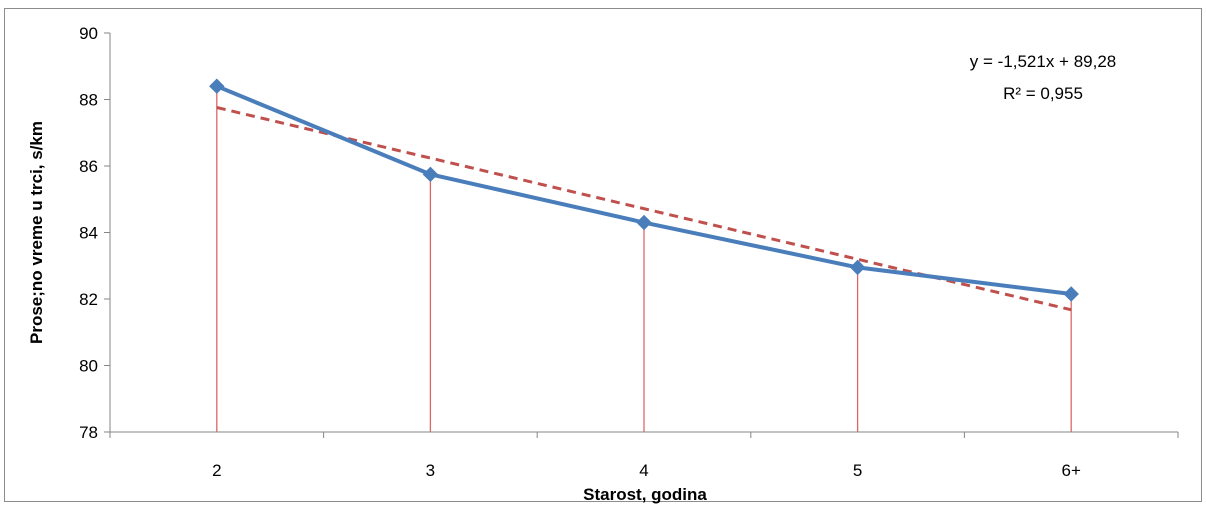  What do you see at coordinates (644, 456) in the screenshot?
I see `x-ticks: 2 3 4 5 6+` at bounding box center [644, 456].